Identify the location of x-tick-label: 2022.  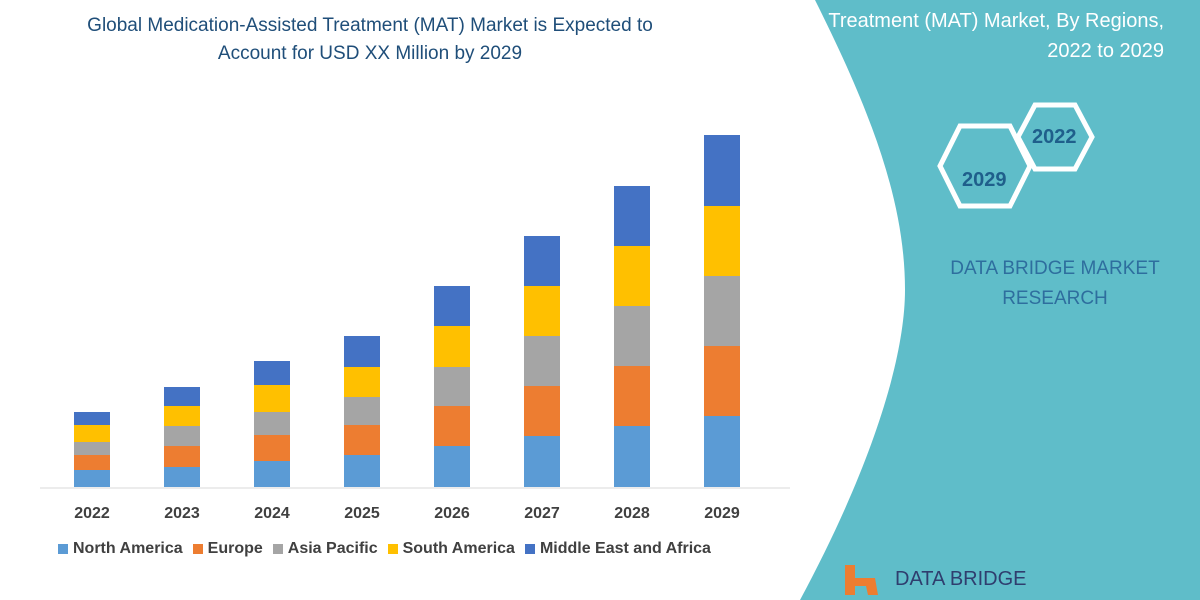
(92, 513).